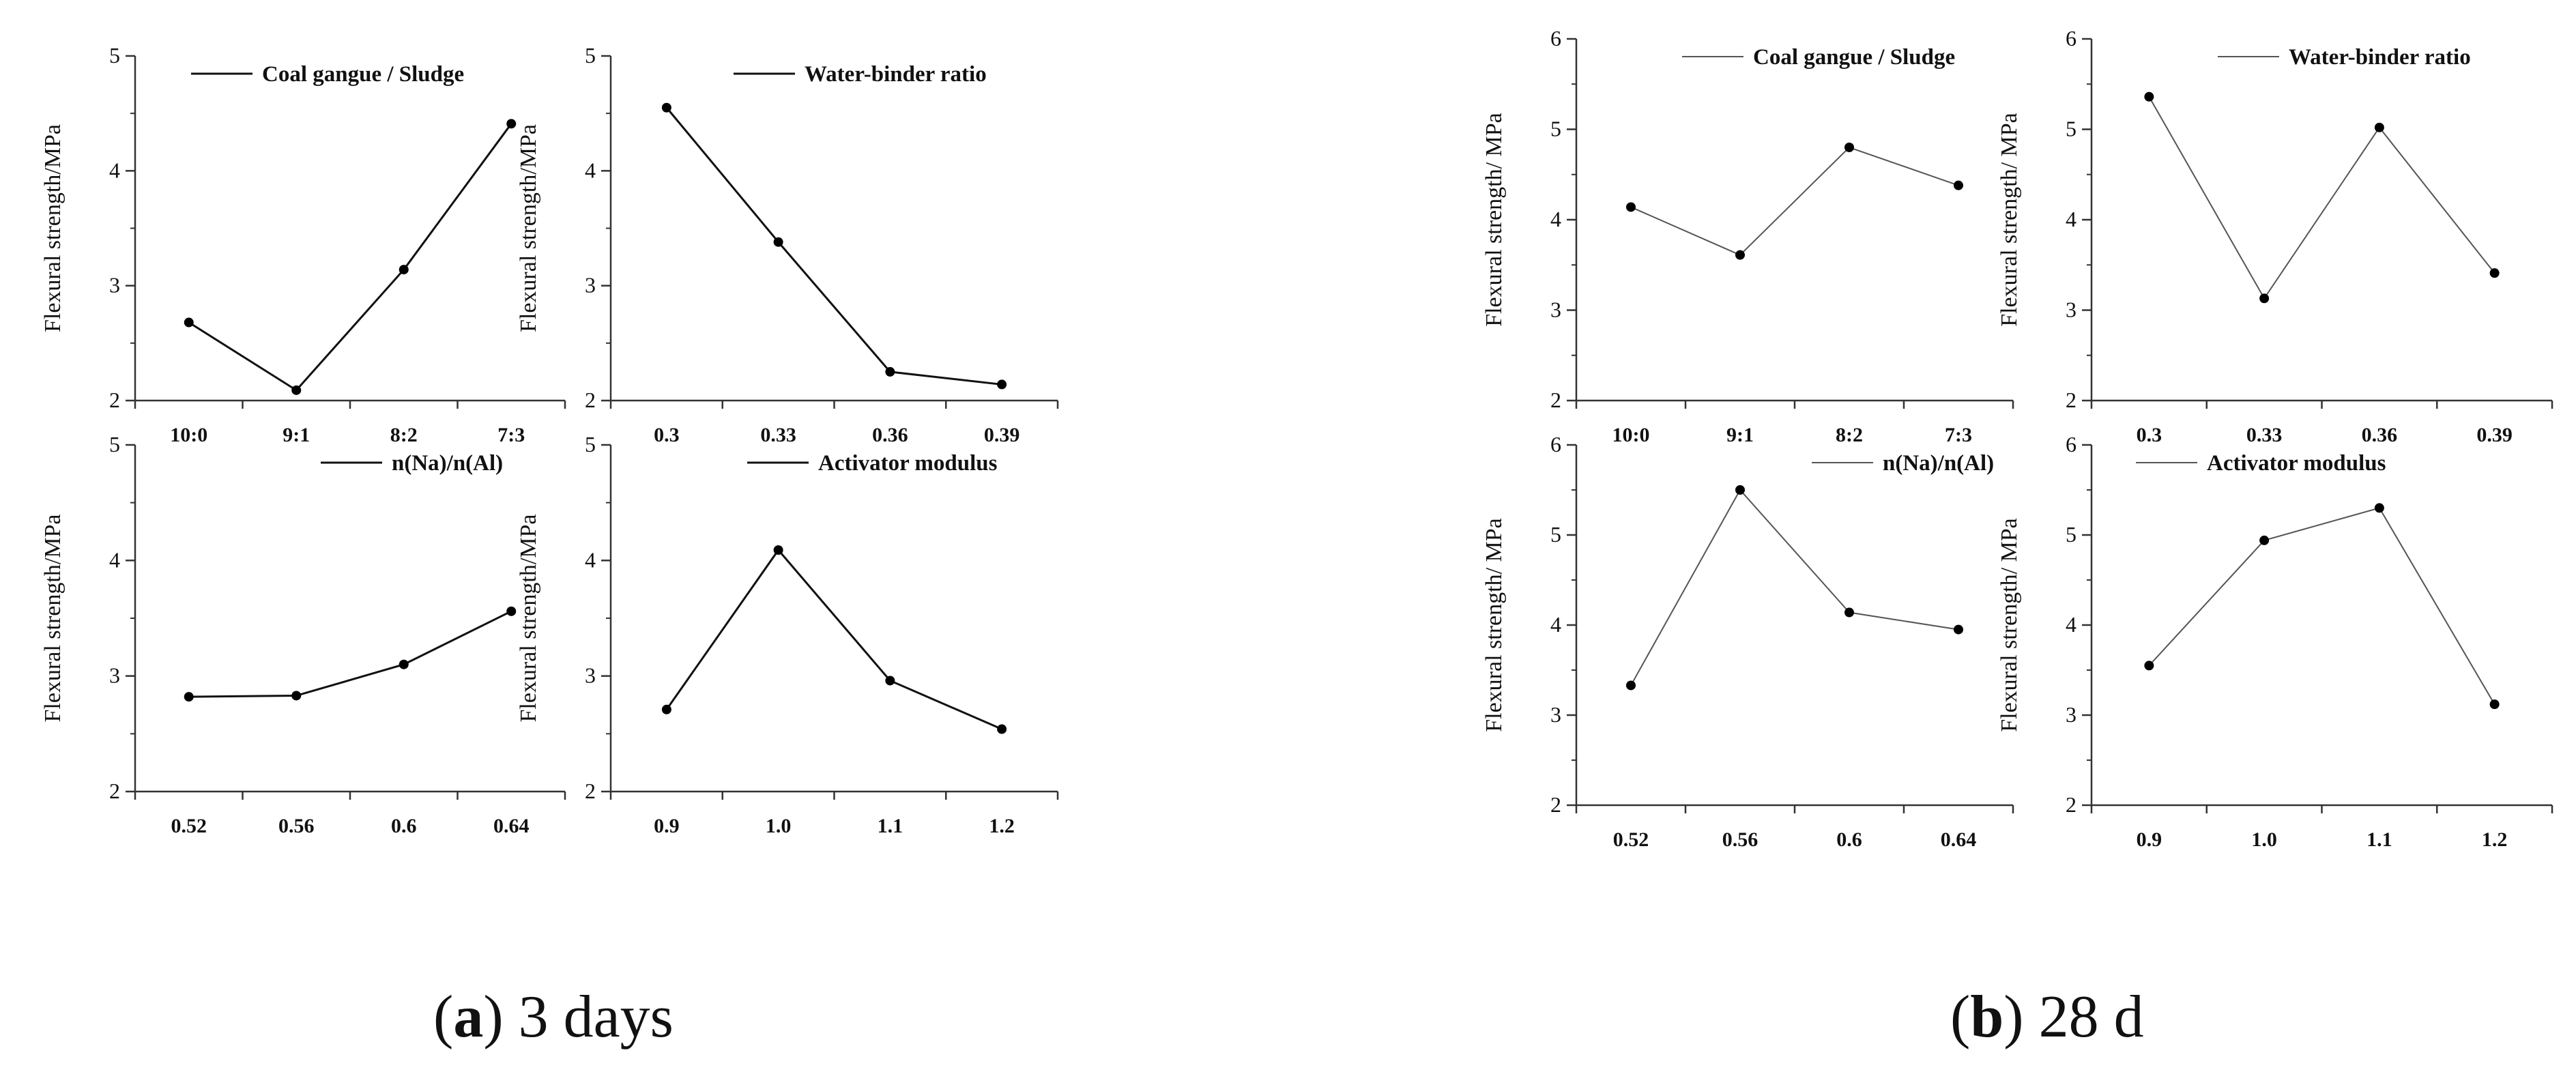  Describe the element at coordinates (2264, 839) in the screenshot. I see `x-tick-label: 1.0` at that location.